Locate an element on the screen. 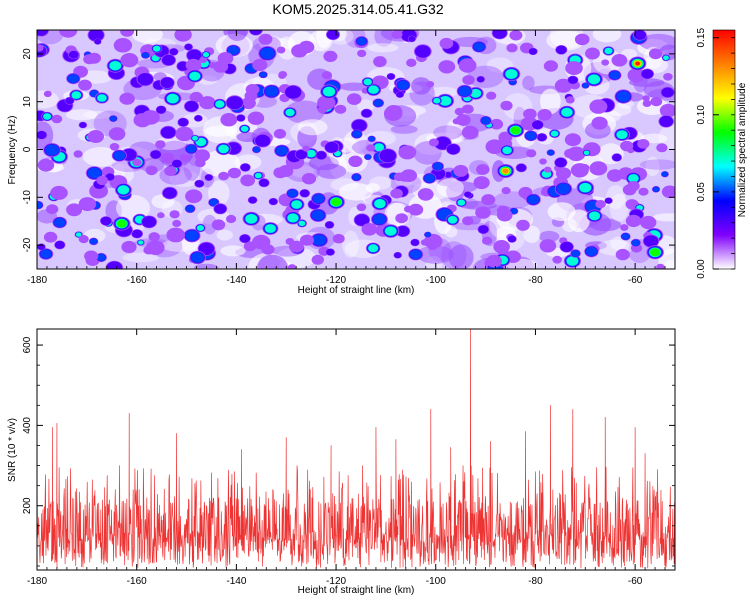 Image resolution: width=750 pixels, height=600 pixels. colorbar-scale is located at coordinates (724, 149).